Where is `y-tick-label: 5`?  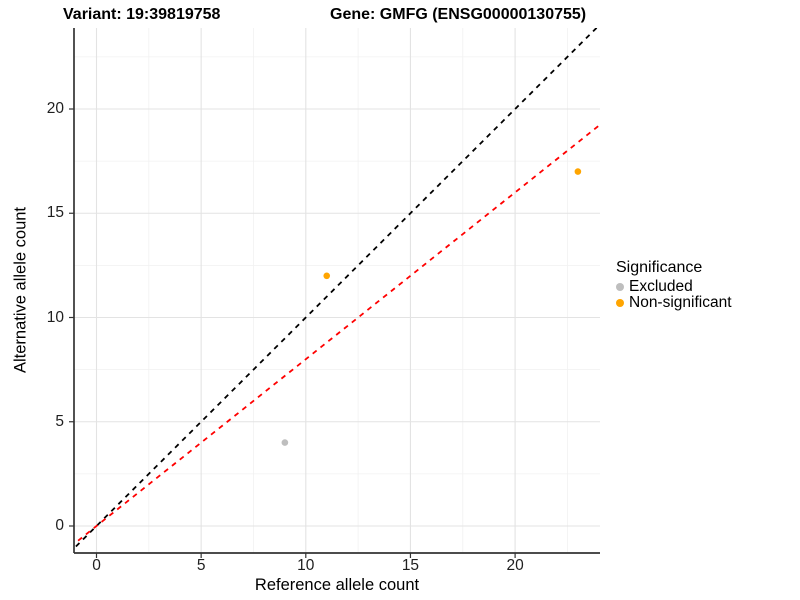 y-tick-label: 5 is located at coordinates (59, 421).